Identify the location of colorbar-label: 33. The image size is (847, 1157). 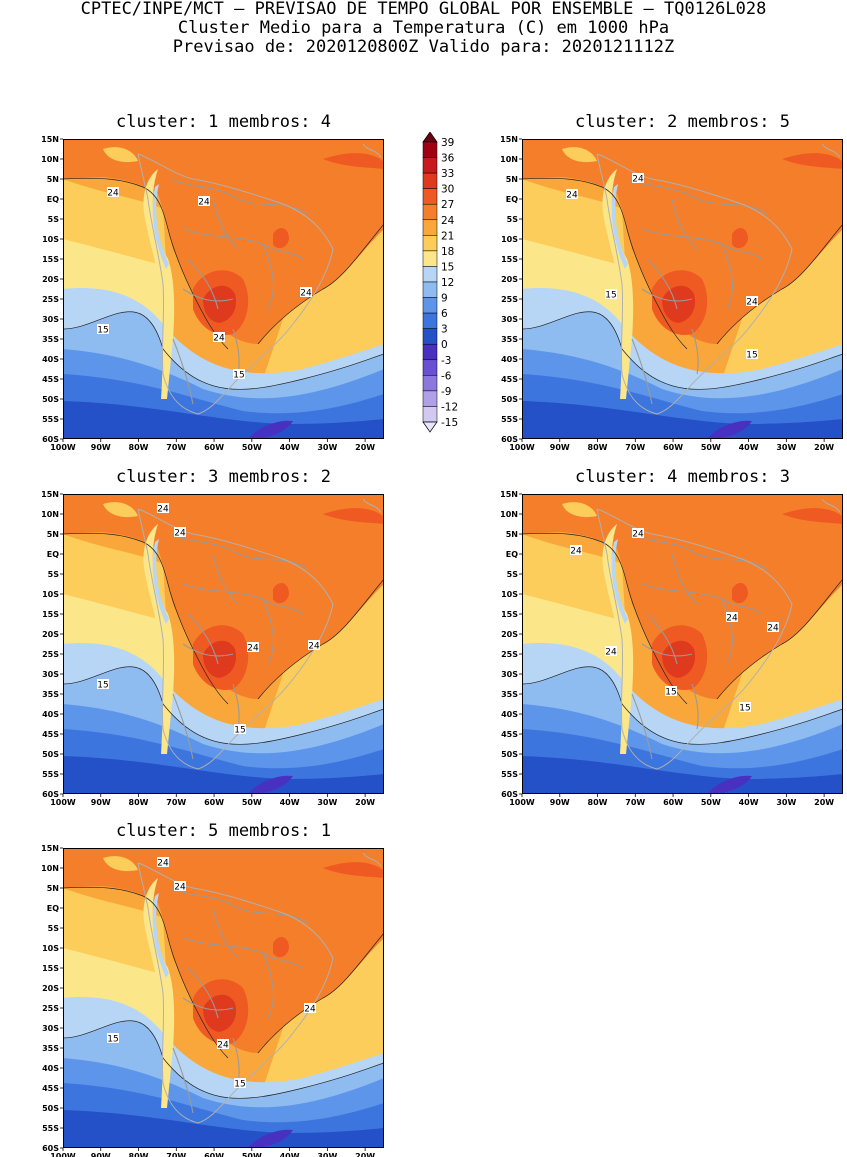
(447, 174).